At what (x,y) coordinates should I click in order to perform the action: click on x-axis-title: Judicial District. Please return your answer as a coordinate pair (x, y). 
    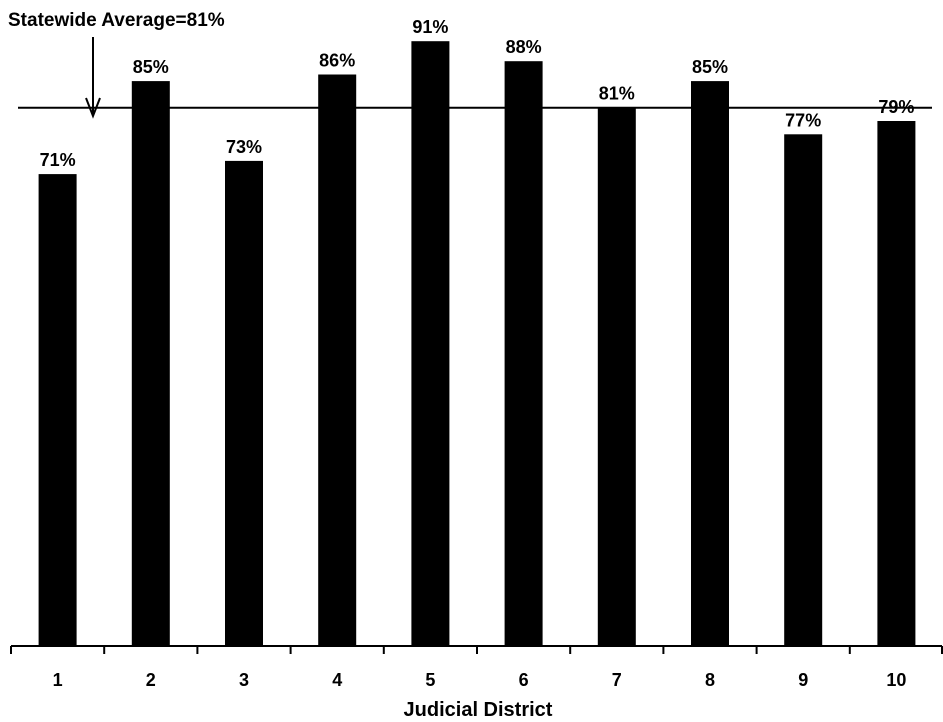
    Looking at the image, I should click on (478, 710).